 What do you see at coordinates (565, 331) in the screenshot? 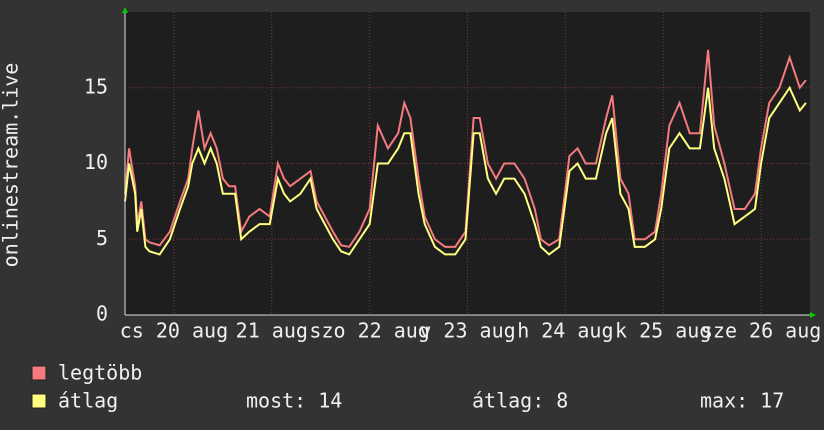
I see `x-tick-label: h 24 aug` at bounding box center [565, 331].